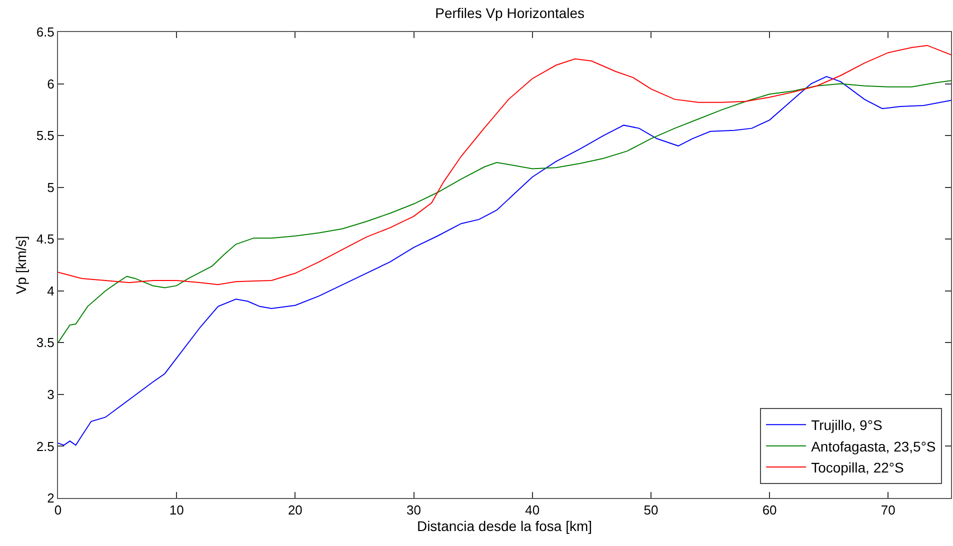  What do you see at coordinates (857, 467) in the screenshot?
I see `legend-label: Tocopilla, 22°S` at bounding box center [857, 467].